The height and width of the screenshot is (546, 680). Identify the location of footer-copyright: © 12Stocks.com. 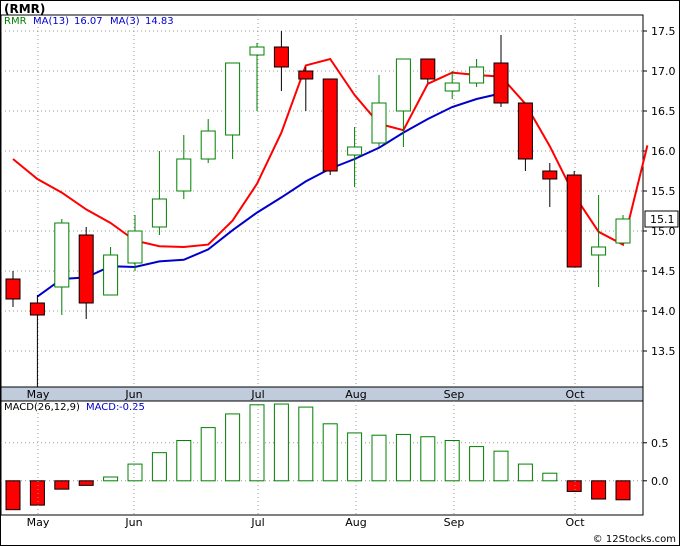
(634, 539).